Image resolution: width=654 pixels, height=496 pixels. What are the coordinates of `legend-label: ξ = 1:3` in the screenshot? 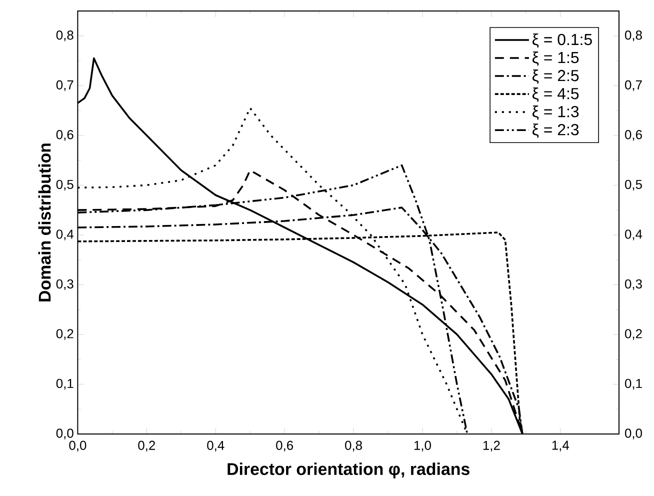 It's located at (555, 113).